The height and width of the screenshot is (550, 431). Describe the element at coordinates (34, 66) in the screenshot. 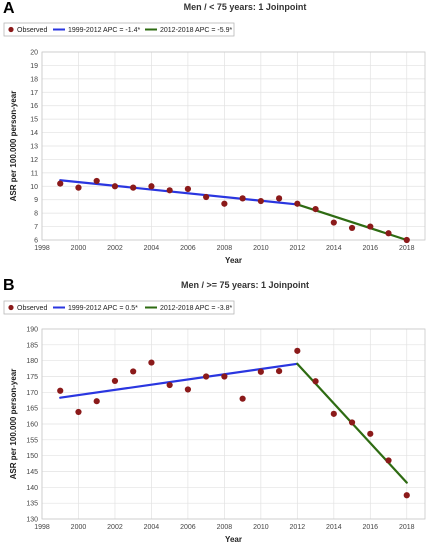

I see `chart-a-ytick-label: 19` at that location.